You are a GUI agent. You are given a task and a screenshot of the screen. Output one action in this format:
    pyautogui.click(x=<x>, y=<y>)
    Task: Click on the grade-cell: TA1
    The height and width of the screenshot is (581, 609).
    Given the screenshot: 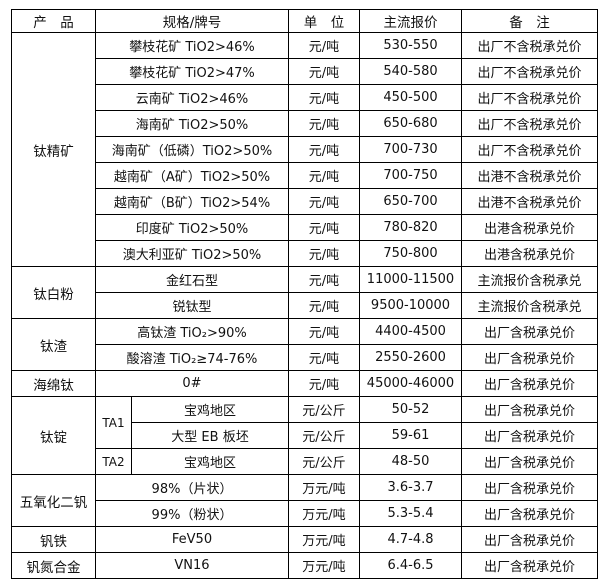 What is the action you would take?
    pyautogui.click(x=113, y=422)
    